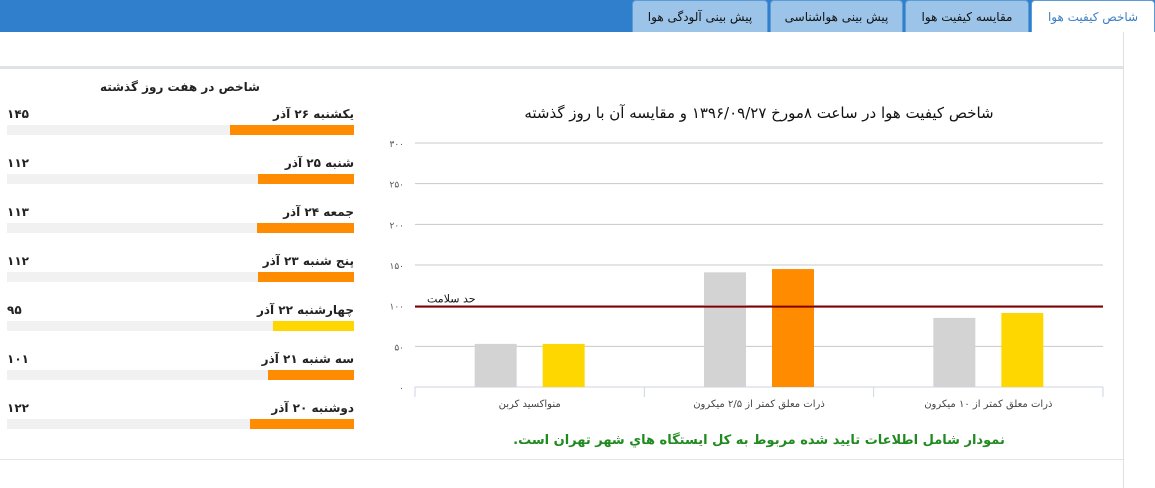 The image size is (1155, 488). What do you see at coordinates (180, 269) in the screenshot?
I see `day-row: پنج شنبه ۲۳ آذر ۱۱۲` at bounding box center [180, 269].